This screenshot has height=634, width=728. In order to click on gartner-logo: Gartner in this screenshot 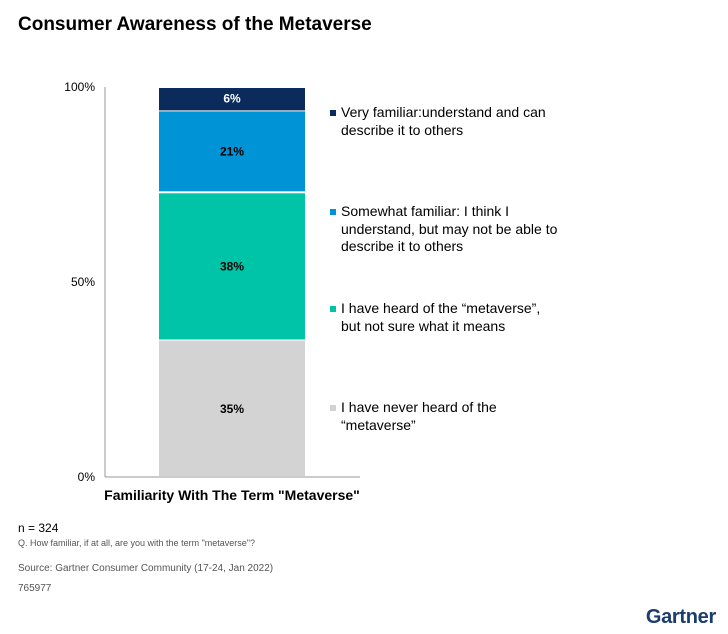, I will do `click(680, 617)`.